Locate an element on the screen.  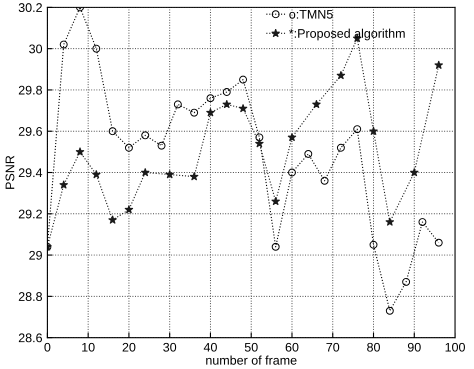
x-tick-label: 20 is located at coordinates (129, 347).